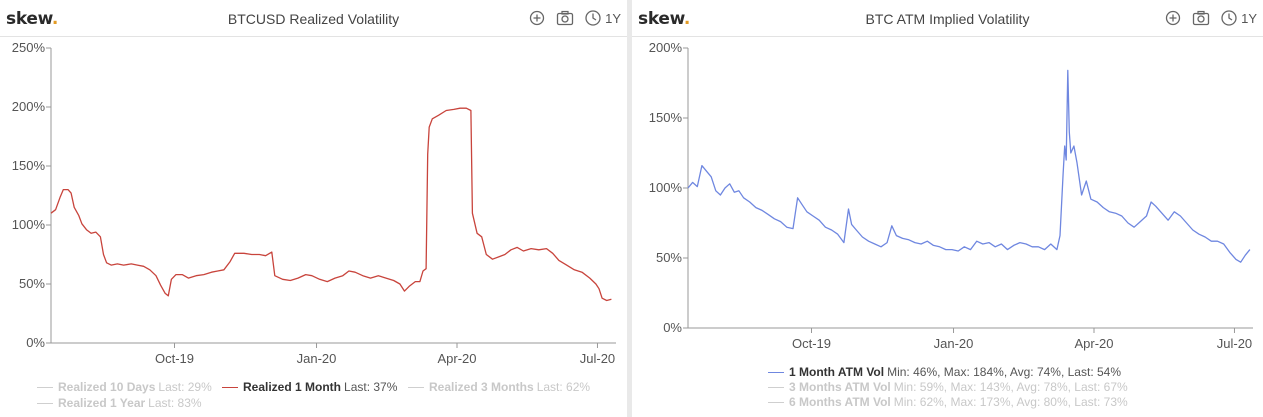  What do you see at coordinates (840, 387) in the screenshot?
I see `legend-series-name: 3 Months ATM Vol` at bounding box center [840, 387].